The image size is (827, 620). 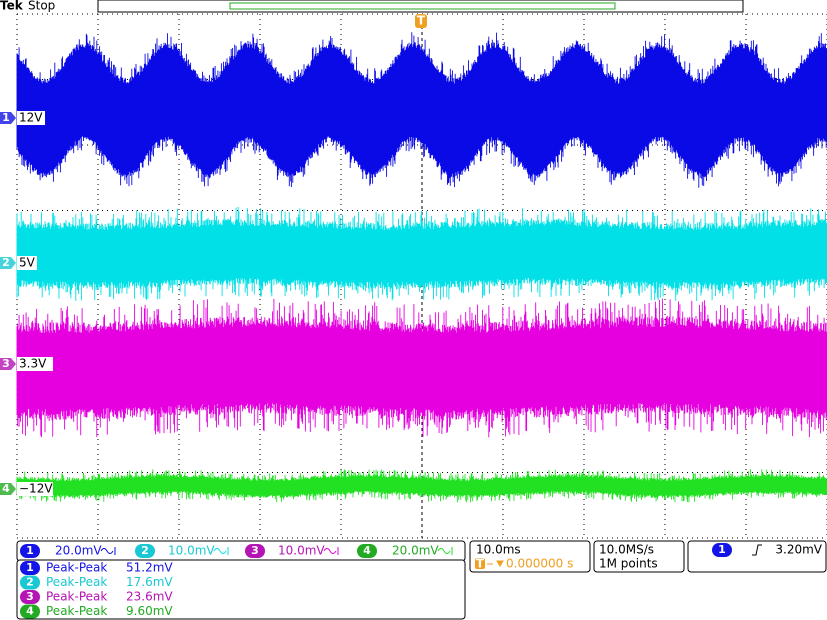 I want to click on sample-rate: 10.0MS/s, so click(x=626, y=550).